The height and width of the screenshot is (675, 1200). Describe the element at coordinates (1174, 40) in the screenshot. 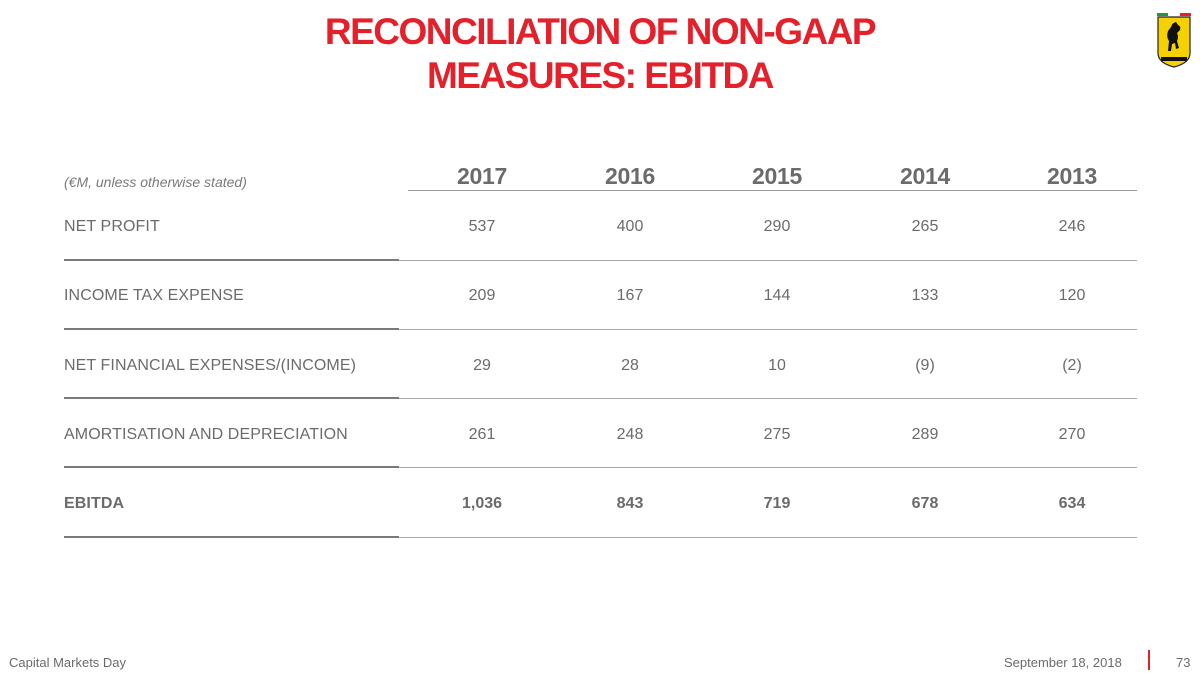

I see `ferrari-logo-icon` at that location.